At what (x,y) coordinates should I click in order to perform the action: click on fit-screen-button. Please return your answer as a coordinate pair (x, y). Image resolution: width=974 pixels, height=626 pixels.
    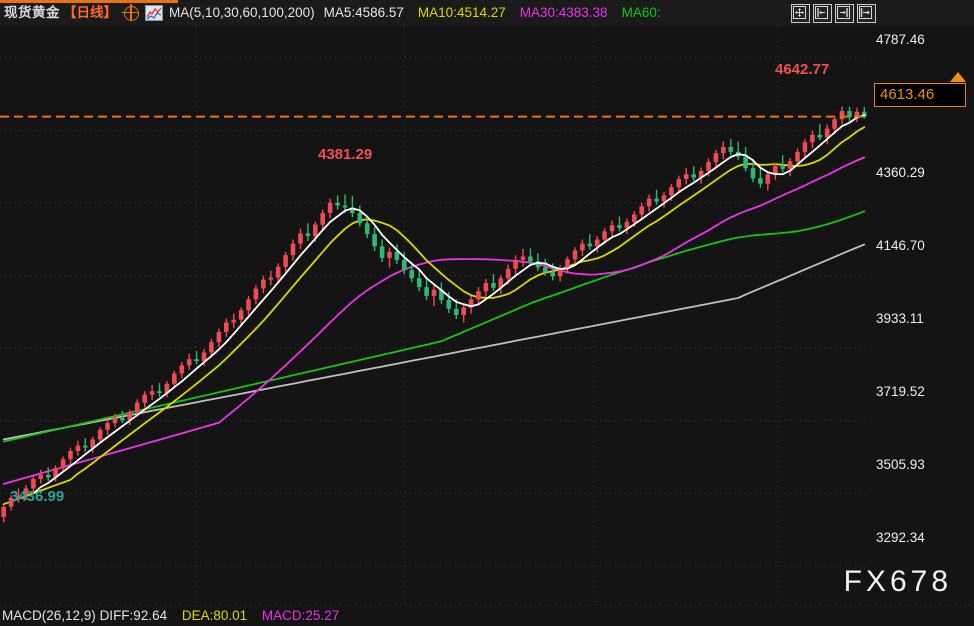
    Looking at the image, I should click on (800, 13).